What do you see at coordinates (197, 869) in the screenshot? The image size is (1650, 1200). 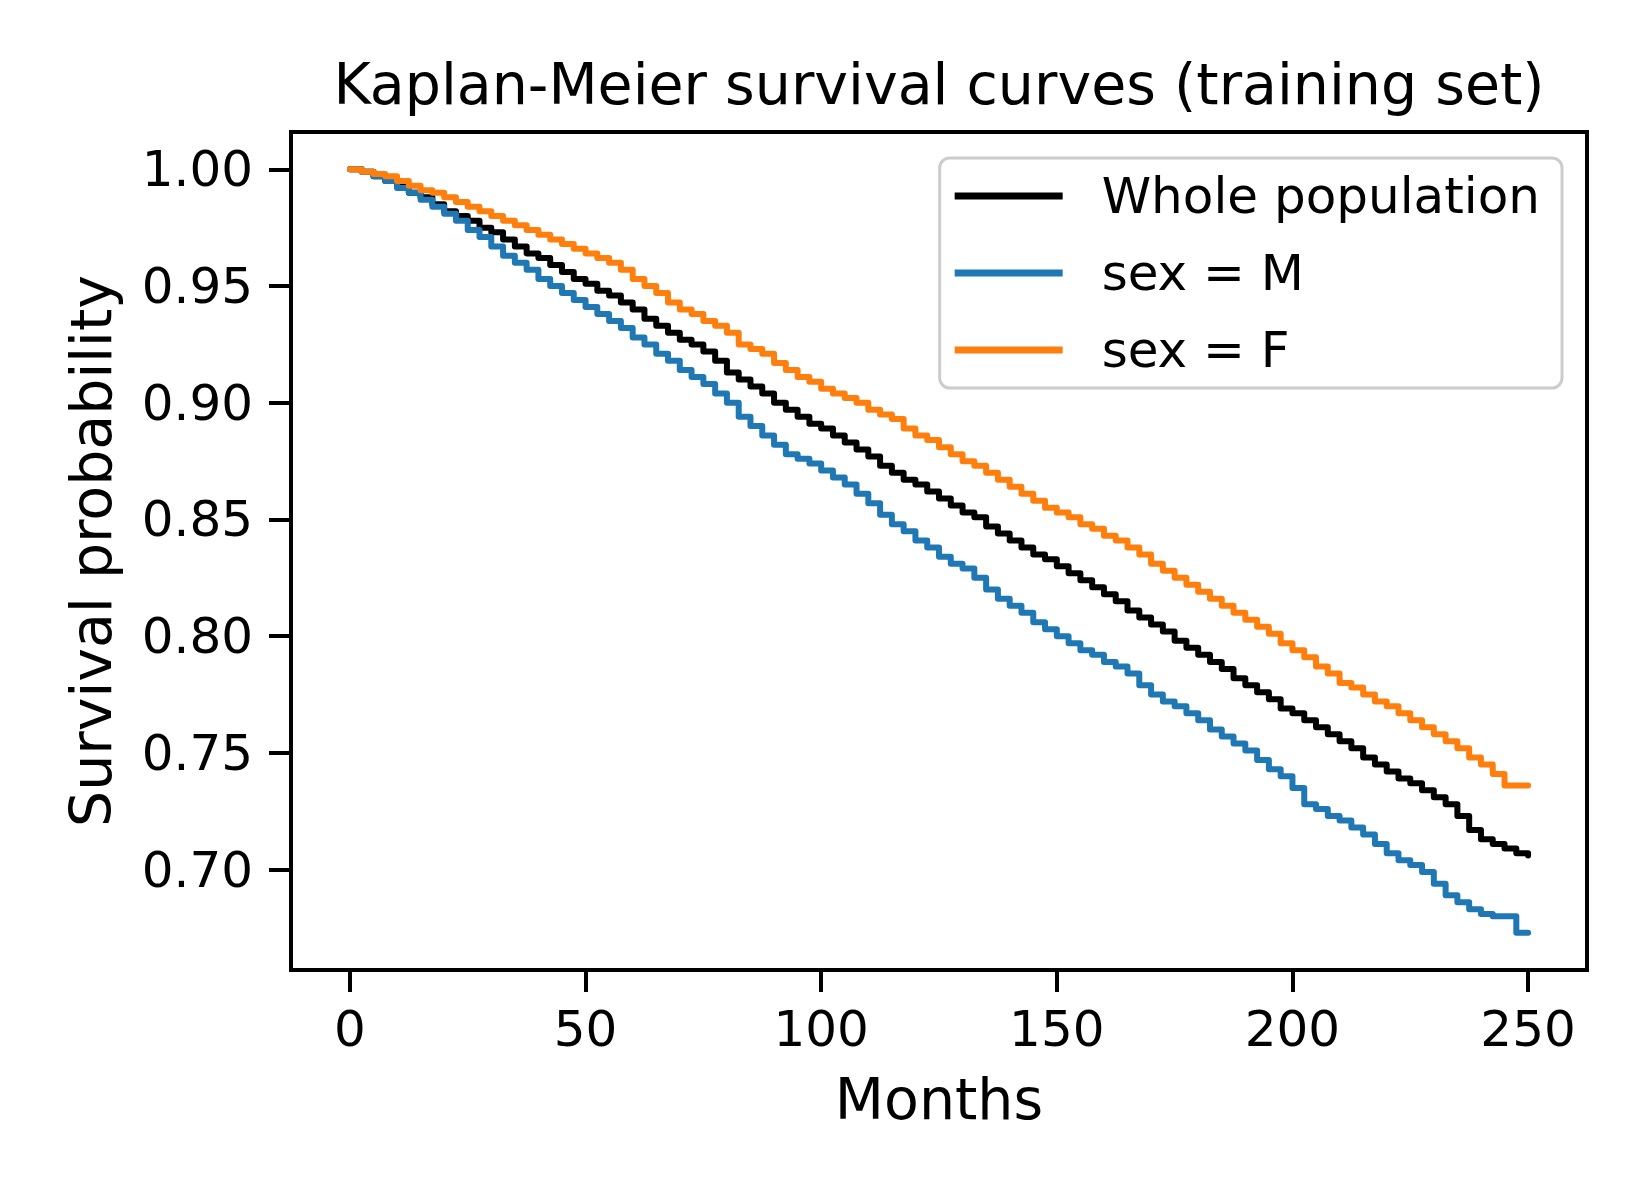 I see `y-tick-label: 0.70` at bounding box center [197, 869].